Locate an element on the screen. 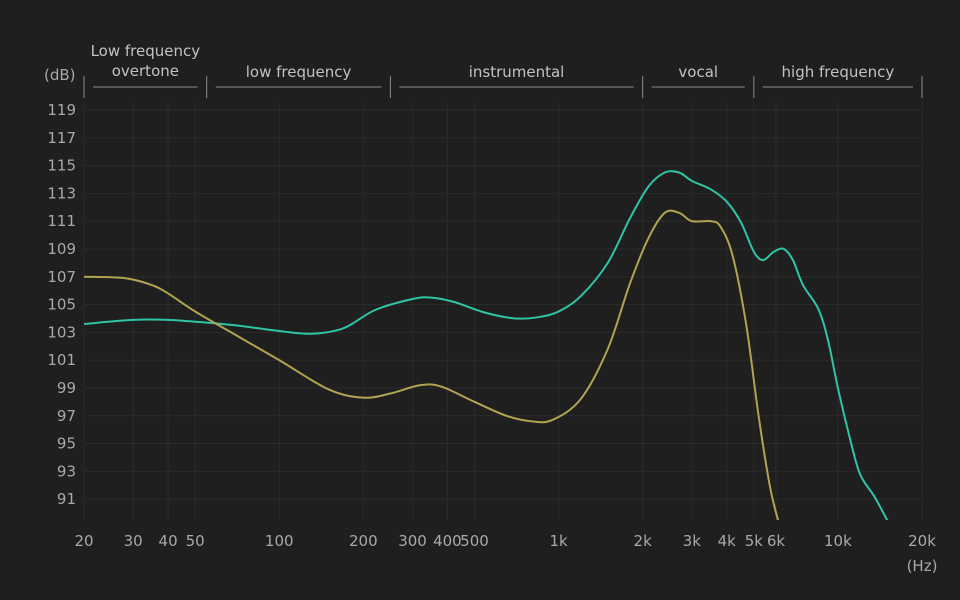 The image size is (960, 600). y-tick-label: 105 is located at coordinates (61, 305).